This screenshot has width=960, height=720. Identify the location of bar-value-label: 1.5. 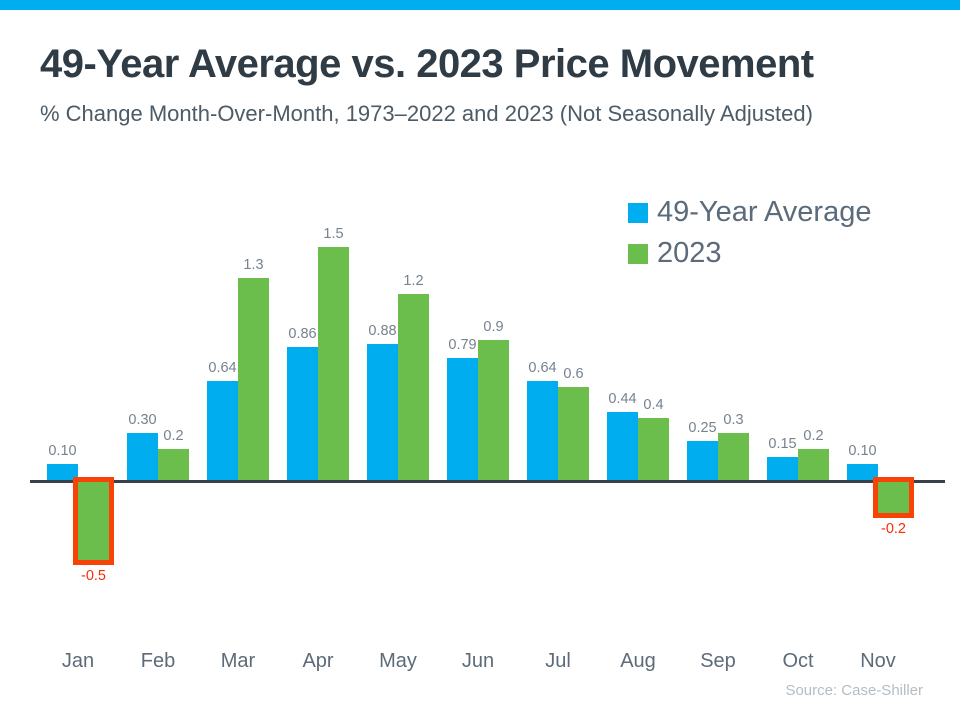
(333, 234).